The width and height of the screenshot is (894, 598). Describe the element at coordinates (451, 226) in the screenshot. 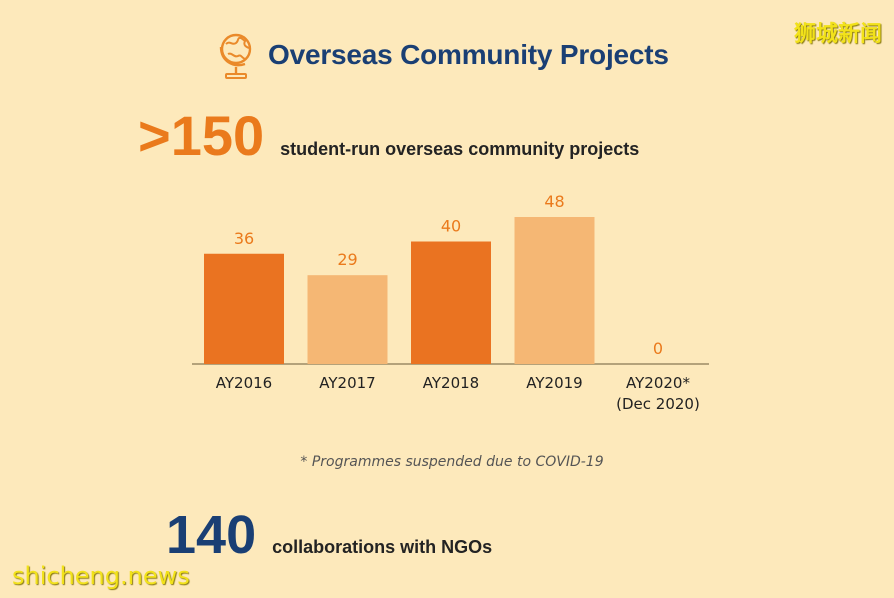

I see `data-label-2: 40` at that location.